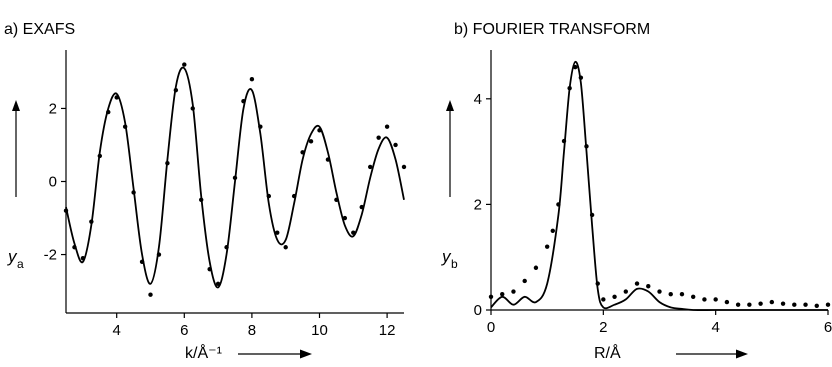  I want to click on panel-b-title: b) FOURIER TRANSFORM, so click(552, 29).